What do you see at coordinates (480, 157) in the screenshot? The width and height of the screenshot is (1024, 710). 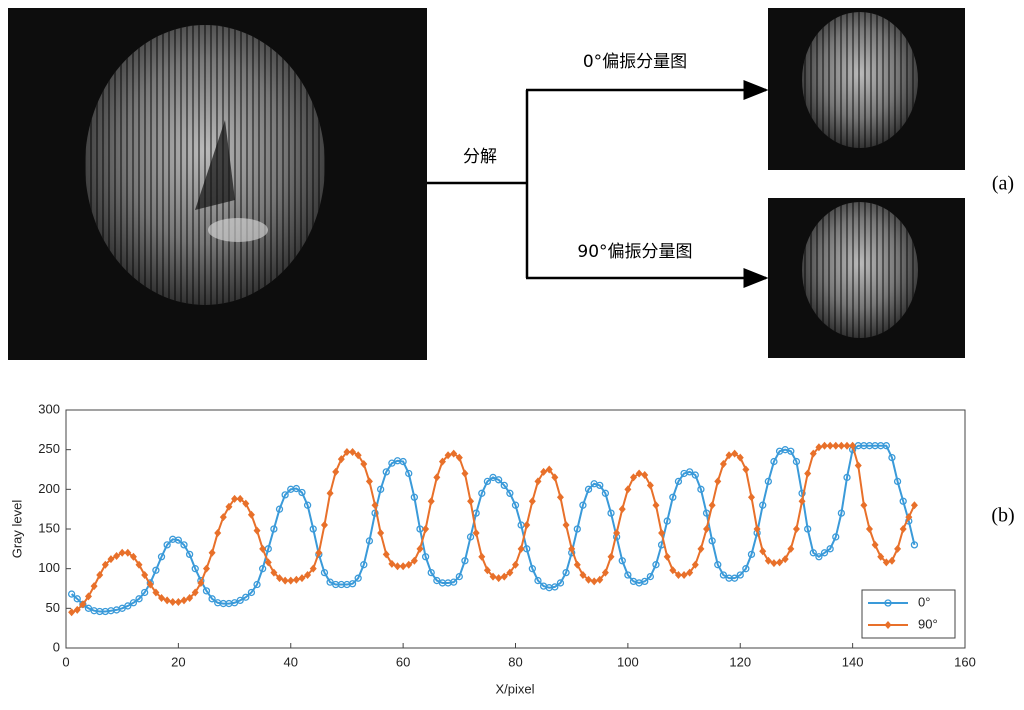 I see `decompose-label: 分解` at bounding box center [480, 157].